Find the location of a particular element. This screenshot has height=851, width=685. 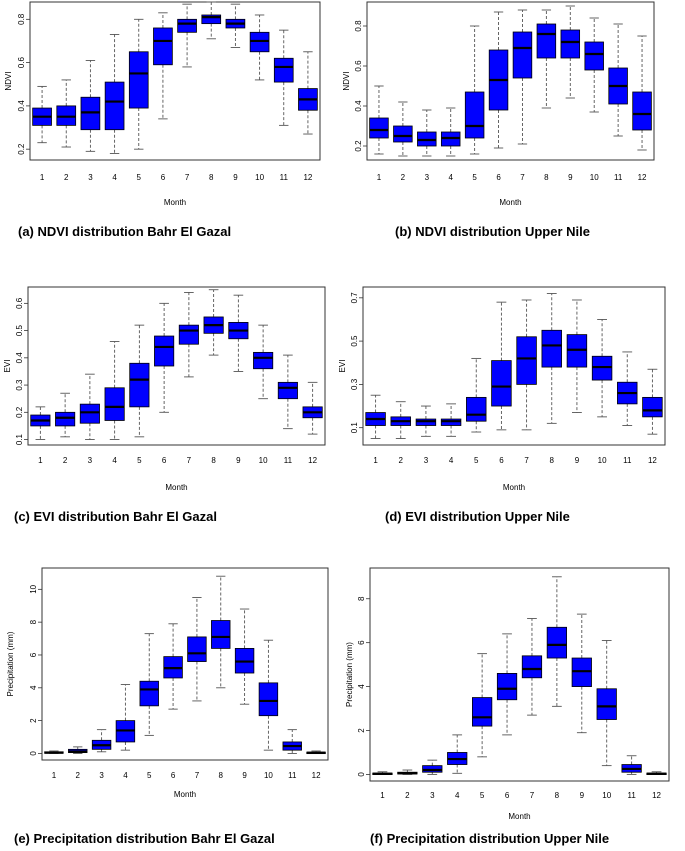

x-tick-label: 7 is located at coordinates (197, 775).